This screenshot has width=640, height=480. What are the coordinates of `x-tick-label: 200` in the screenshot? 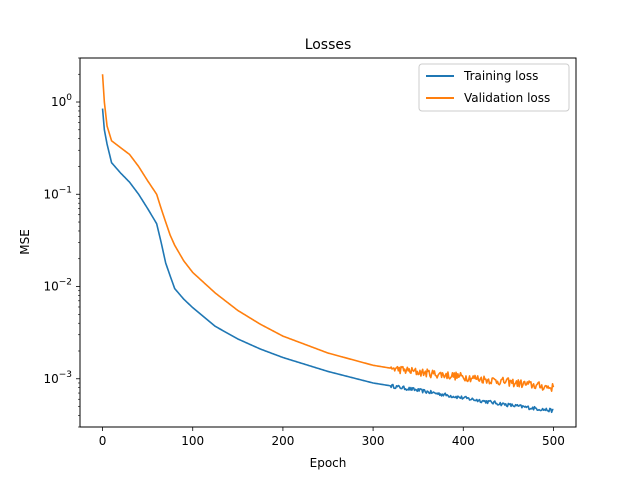 It's located at (282, 441).